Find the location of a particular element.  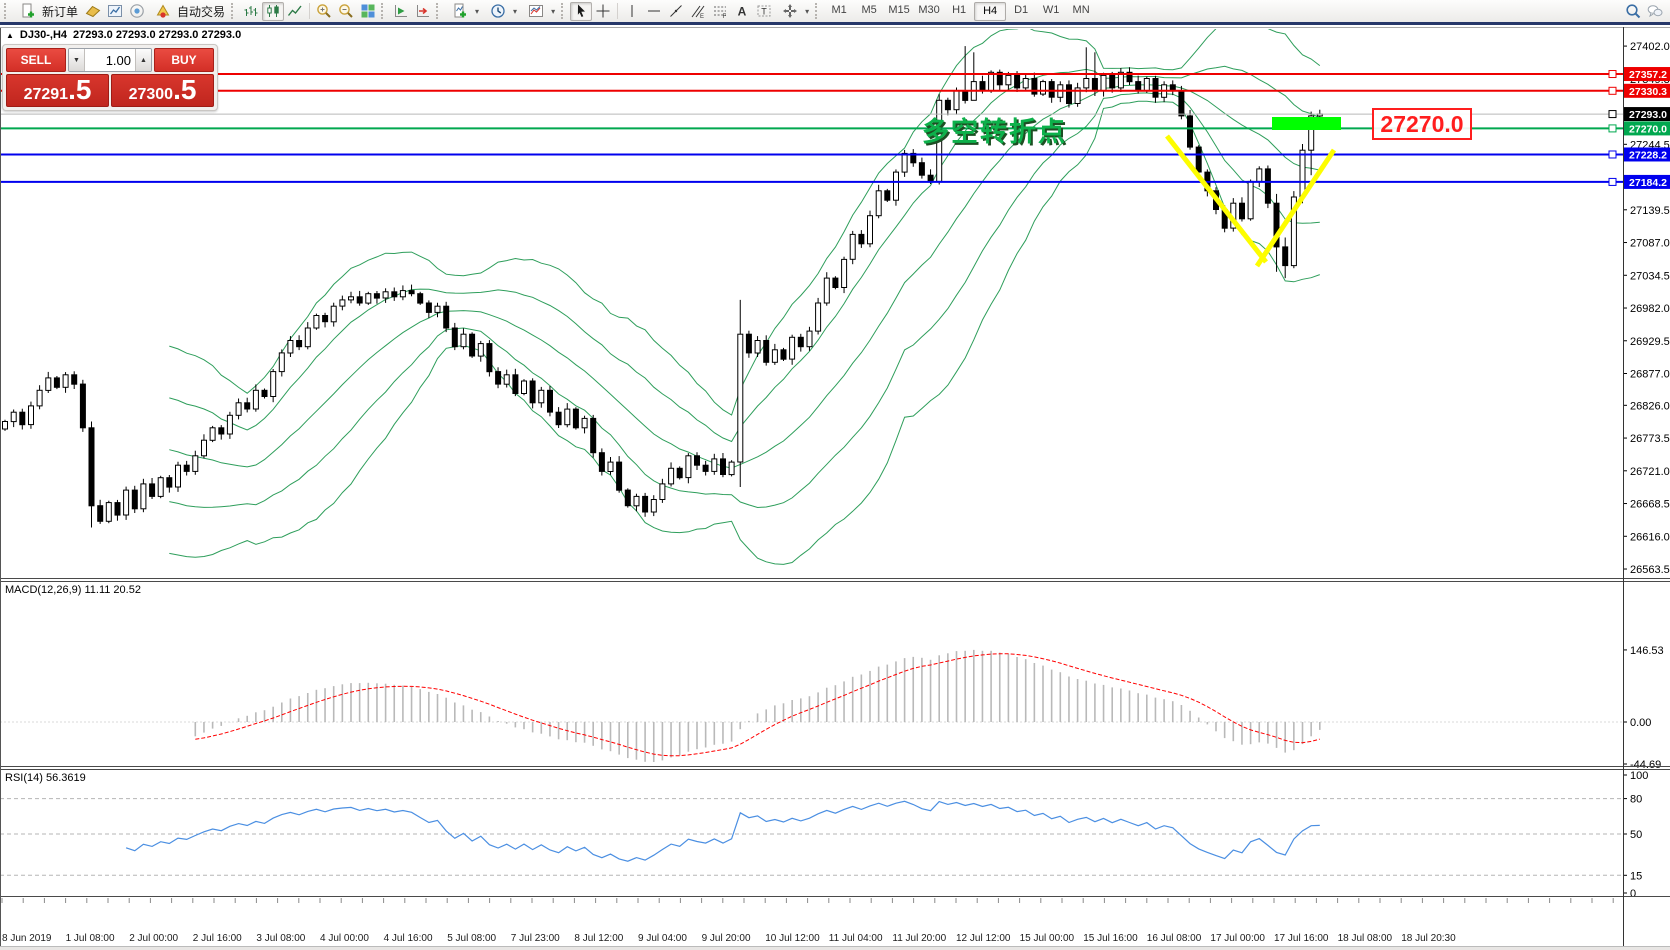

time-label: 9 Jul 04:00 is located at coordinates (662, 938).